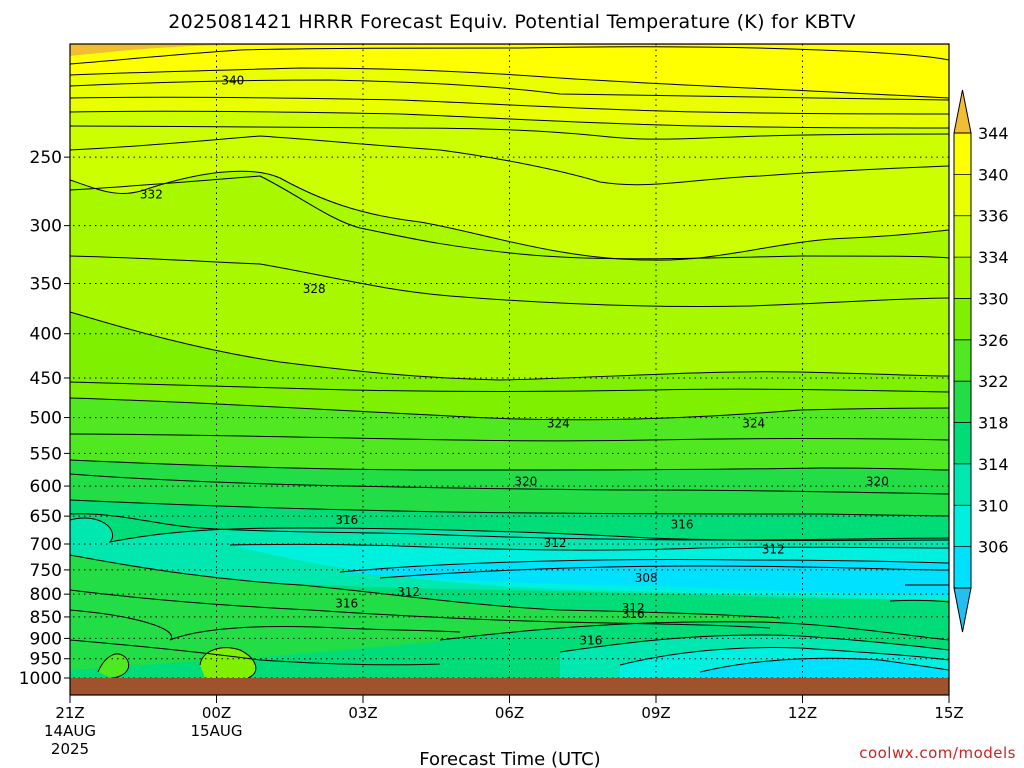  Describe the element at coordinates (993, 423) in the screenshot. I see `colorbar-label: 318` at that location.